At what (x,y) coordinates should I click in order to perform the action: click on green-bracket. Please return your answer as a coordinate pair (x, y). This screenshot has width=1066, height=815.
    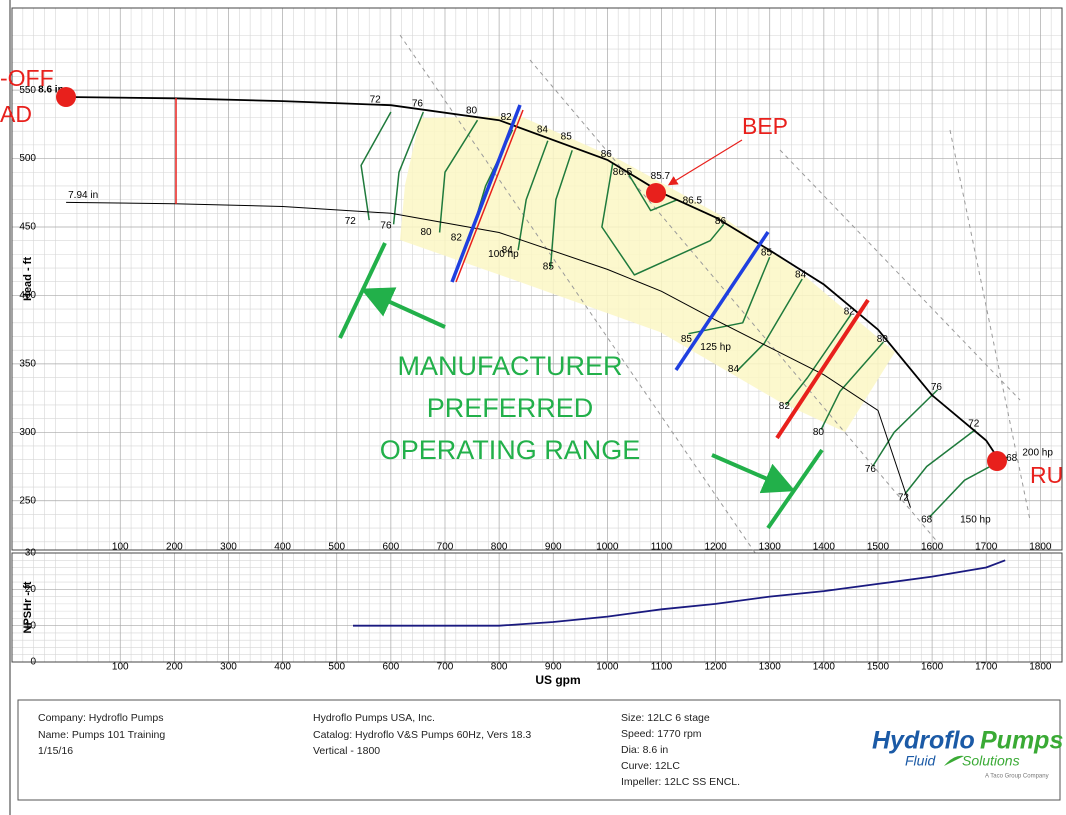
    Looking at the image, I should click on (795, 489).